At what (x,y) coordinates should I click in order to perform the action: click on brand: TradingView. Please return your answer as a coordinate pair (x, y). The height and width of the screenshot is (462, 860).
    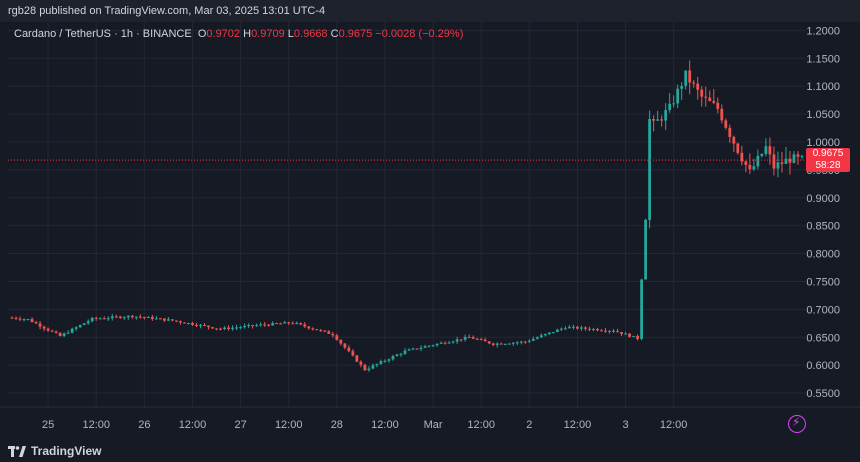
    Looking at the image, I should click on (54, 451).